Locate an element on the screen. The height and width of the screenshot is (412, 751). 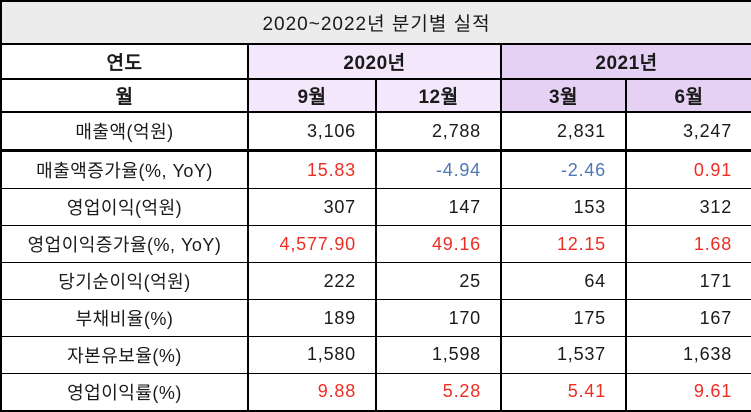
metric-value: 1.68 is located at coordinates (687, 244).